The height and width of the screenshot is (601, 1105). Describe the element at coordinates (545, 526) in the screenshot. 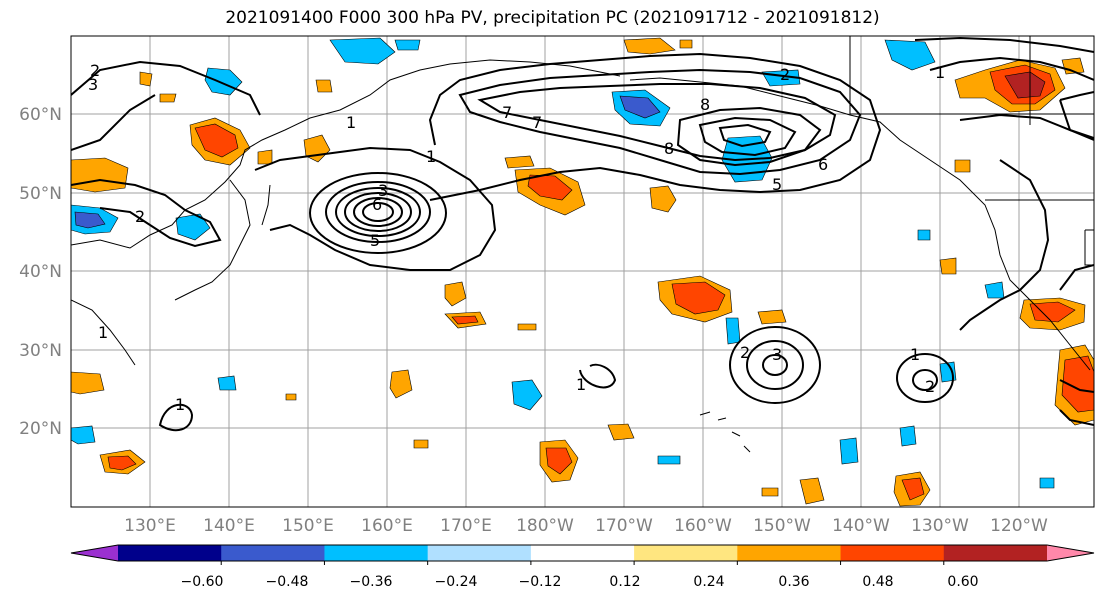

I see `lon-label: 180°W` at that location.